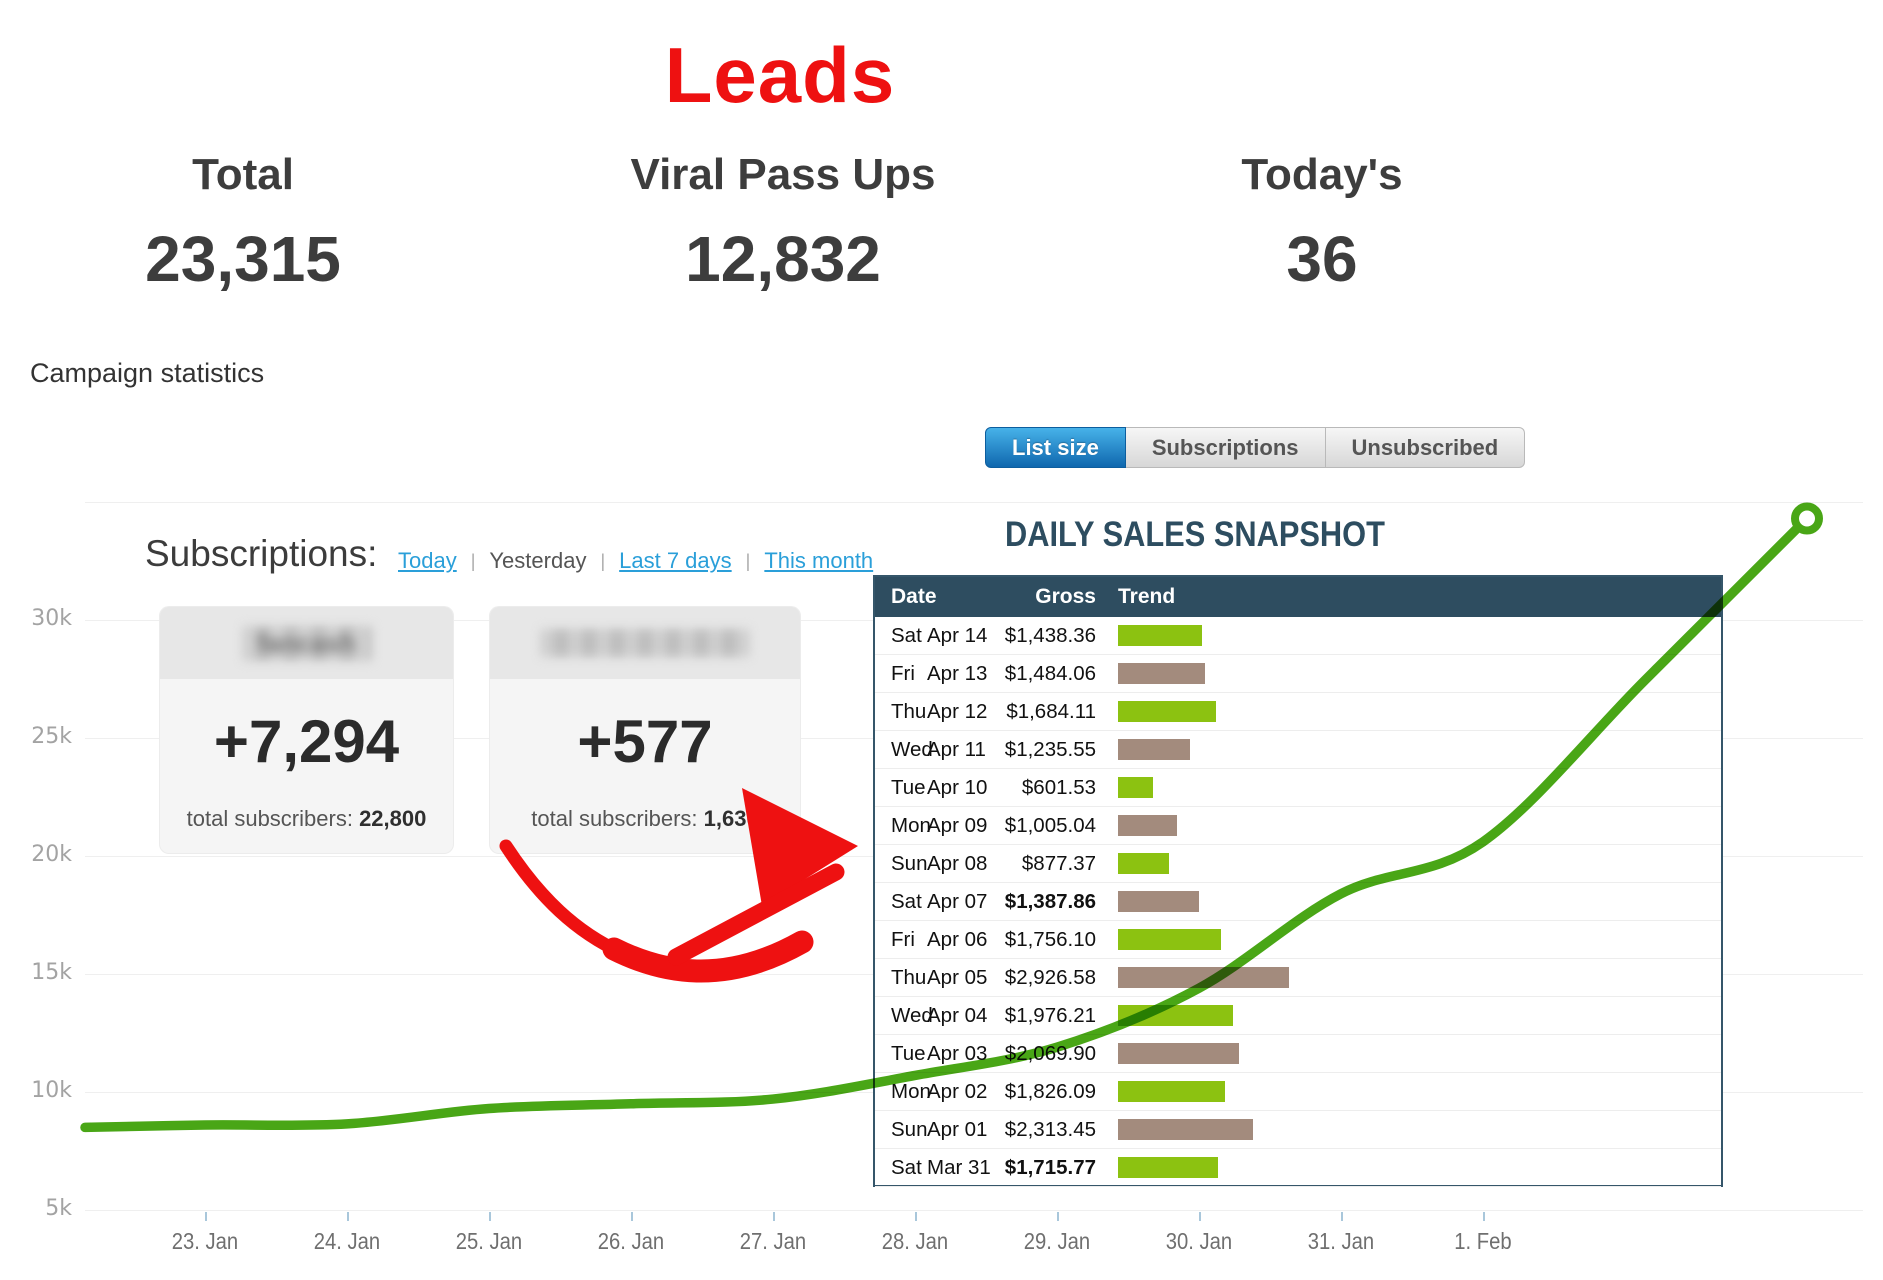  What do you see at coordinates (957, 825) in the screenshot?
I see `cell-date: Apr 09` at bounding box center [957, 825].